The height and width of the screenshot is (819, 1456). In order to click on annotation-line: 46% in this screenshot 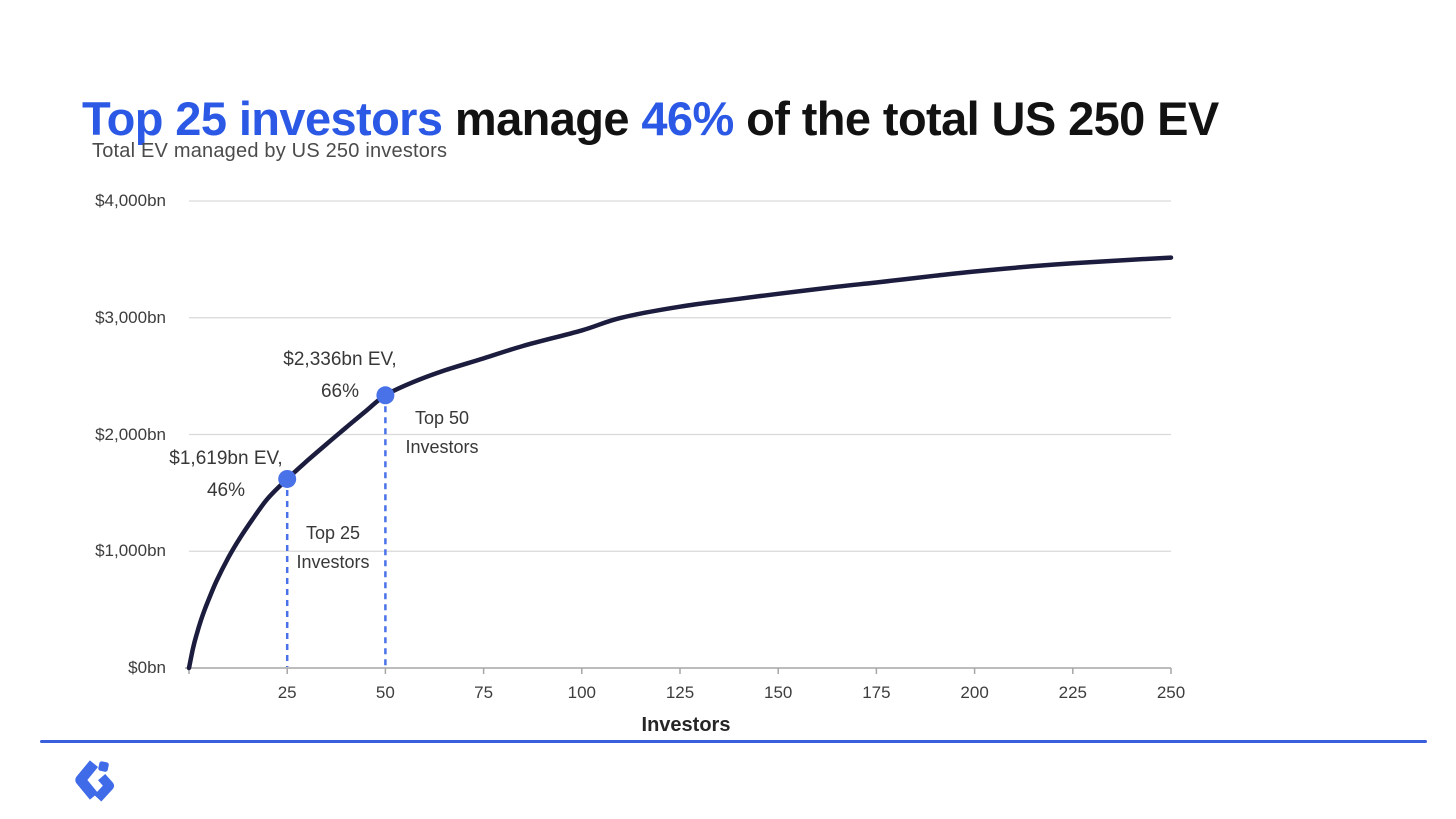, I will do `click(226, 490)`.